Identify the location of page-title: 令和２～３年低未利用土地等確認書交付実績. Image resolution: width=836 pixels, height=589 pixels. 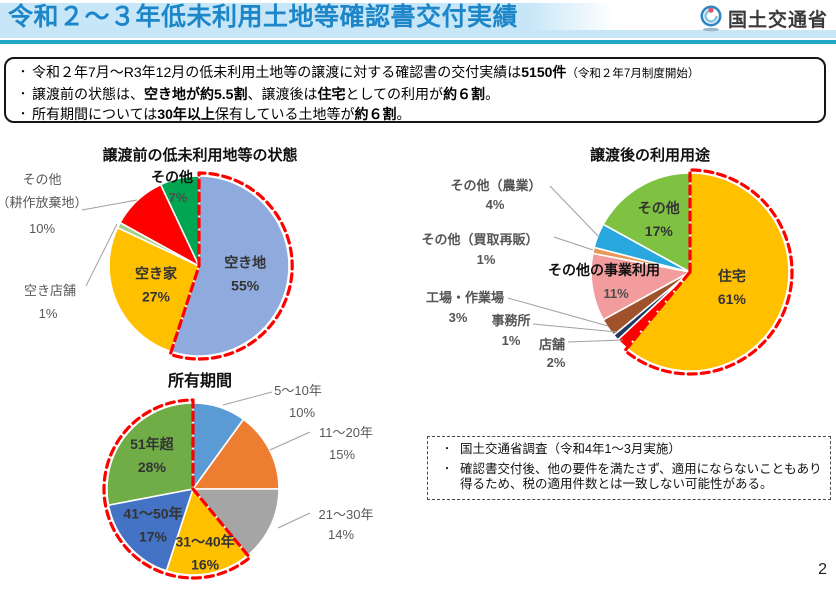
(263, 17).